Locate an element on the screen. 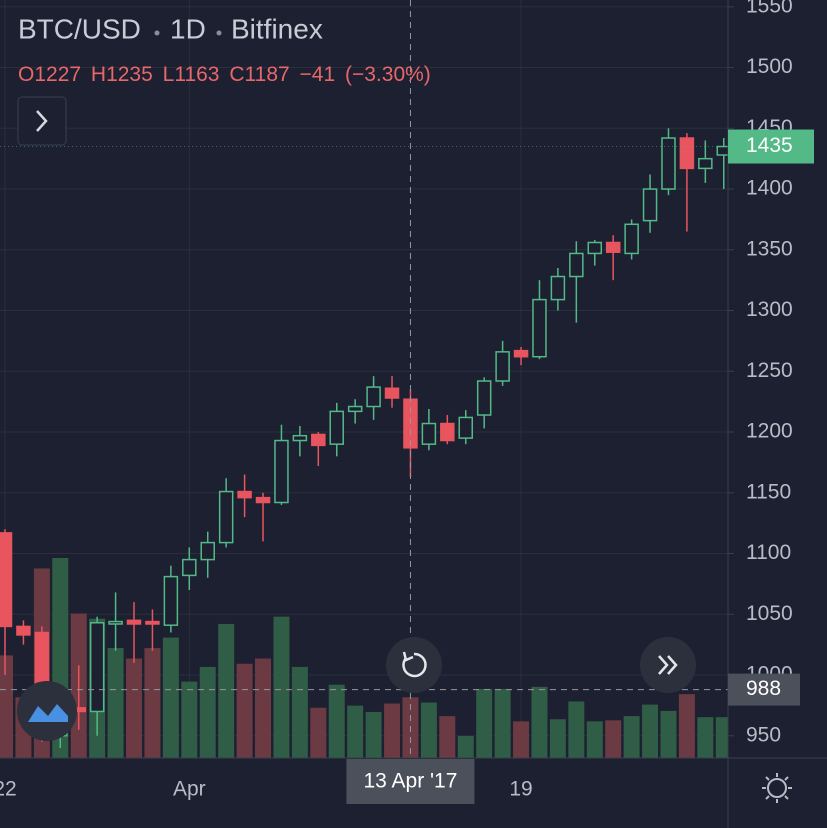  high-letter: H is located at coordinates (98, 74).